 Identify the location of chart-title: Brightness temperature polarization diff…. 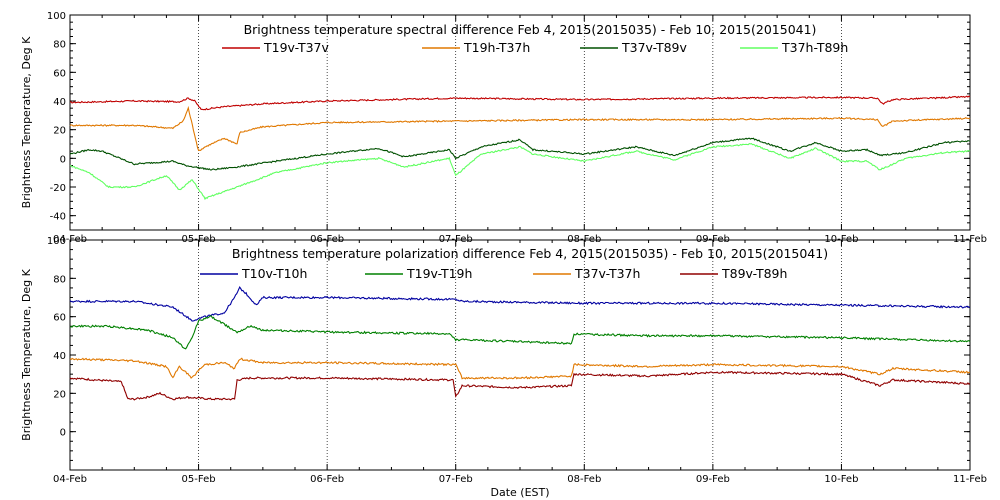
(530, 253).